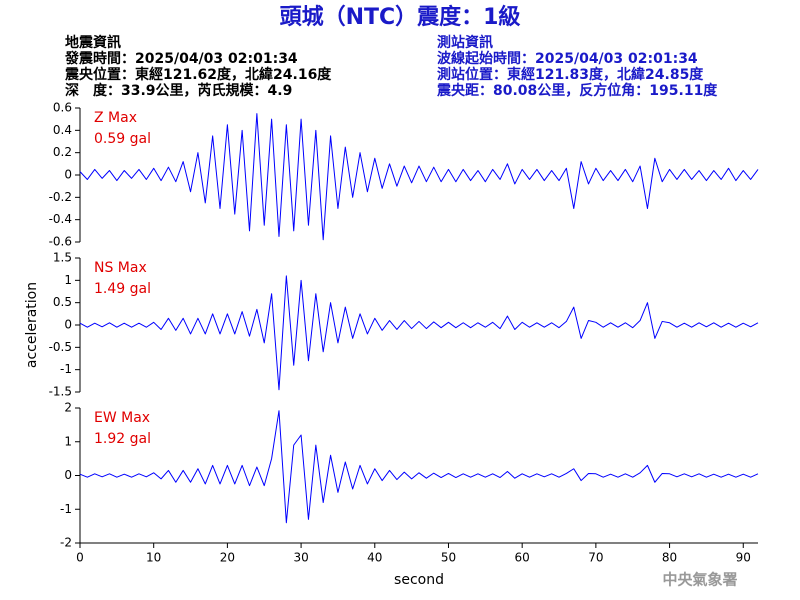  What do you see at coordinates (570, 74) in the screenshot?
I see `info-line: 測站位置：東經121.83度，北緯24.85度` at bounding box center [570, 74].